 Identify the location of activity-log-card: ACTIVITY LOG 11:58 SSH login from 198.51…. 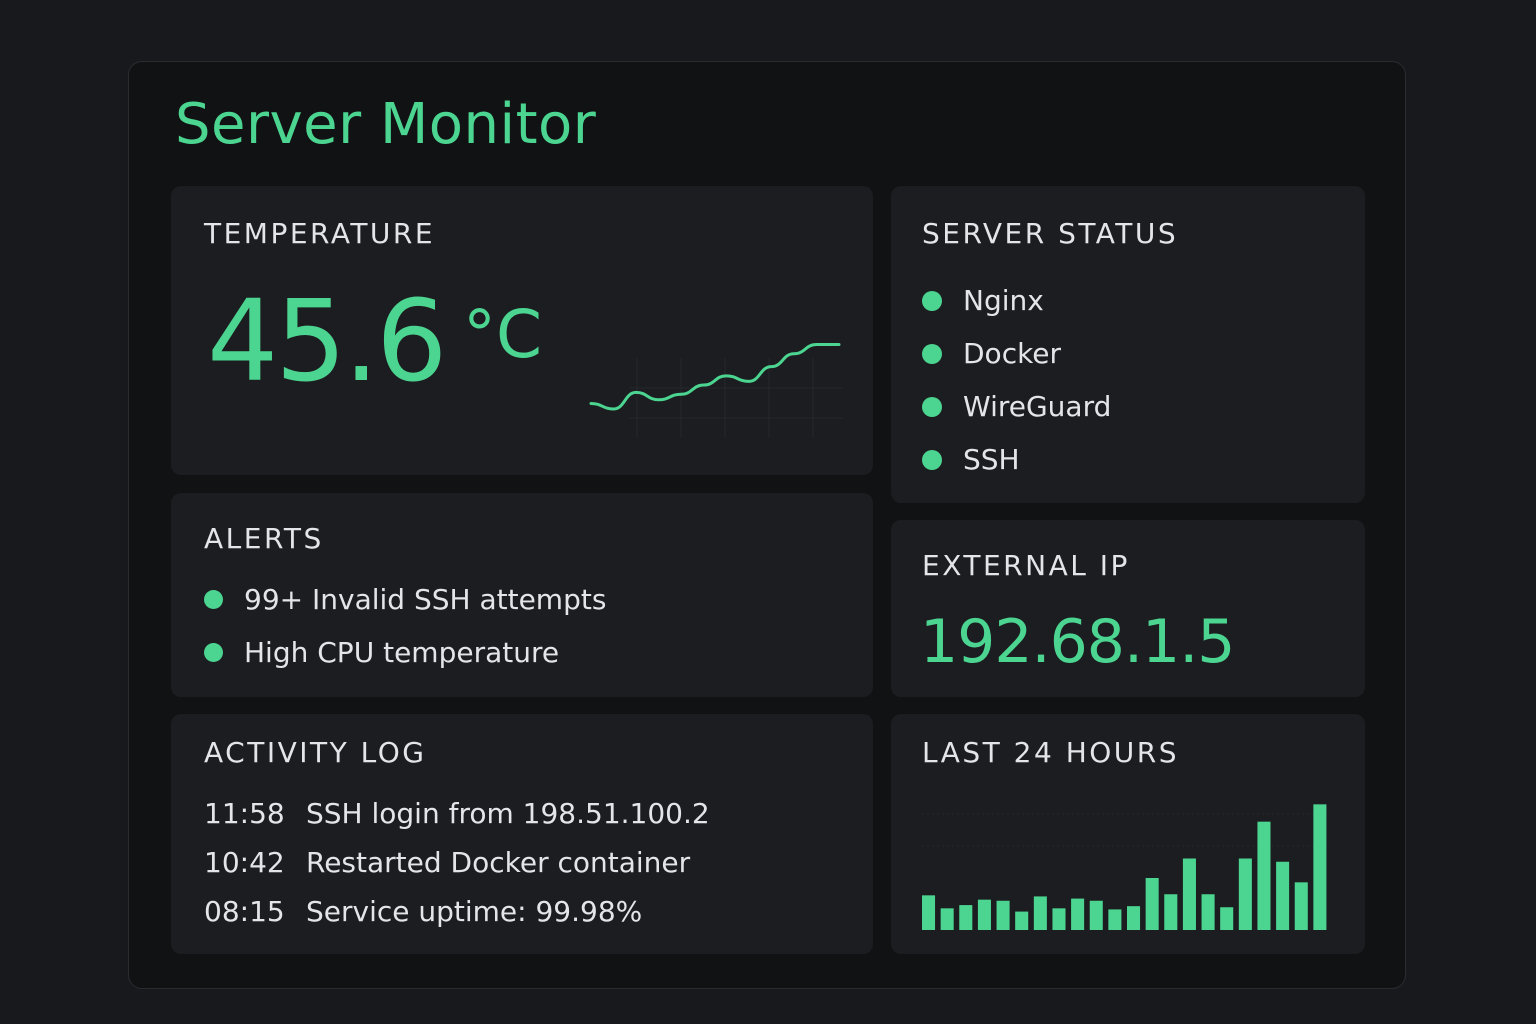
(522, 834).